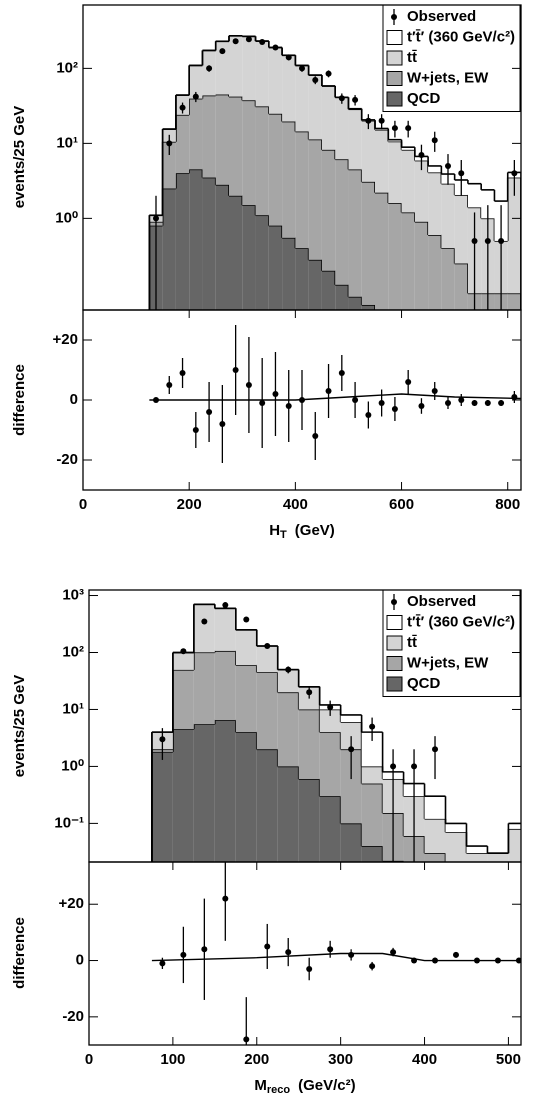 This screenshot has height=1102, width=555. Describe the element at coordinates (80, 960) in the screenshot. I see `y-tick-label: 0` at that location.